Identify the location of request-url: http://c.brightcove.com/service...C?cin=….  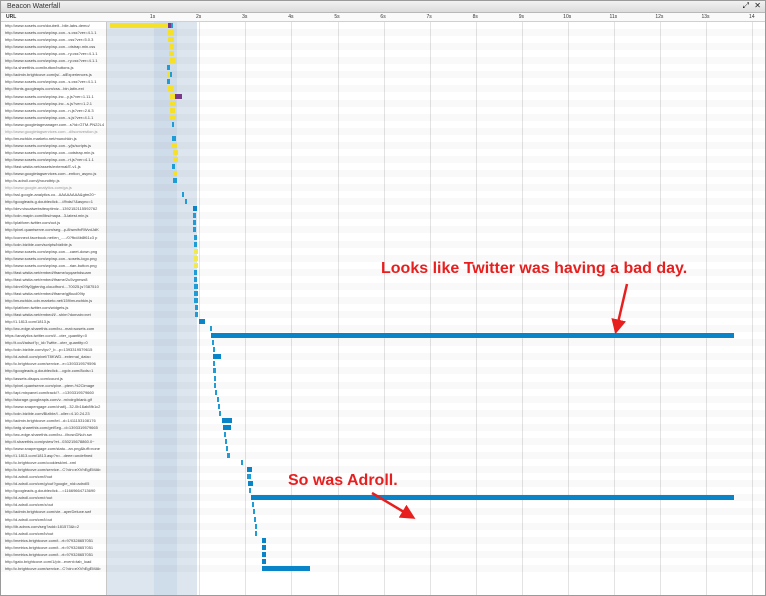
(53, 568).